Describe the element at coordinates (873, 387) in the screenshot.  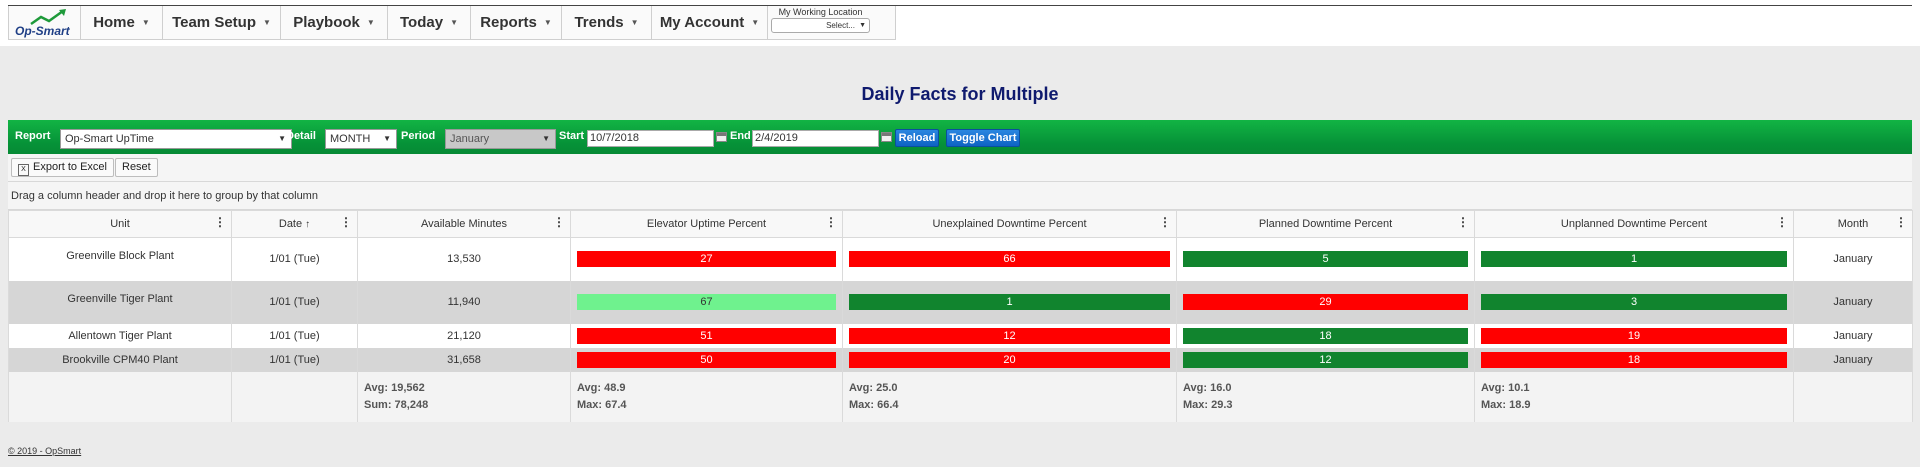
I see `aggregate-avg: Avg: 25.0` at that location.